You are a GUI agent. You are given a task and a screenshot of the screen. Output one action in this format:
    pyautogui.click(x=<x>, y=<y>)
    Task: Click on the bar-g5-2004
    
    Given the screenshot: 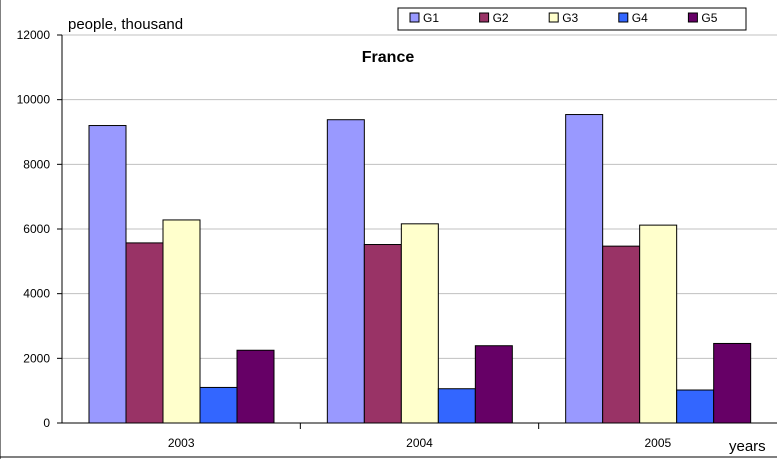 What is the action you would take?
    pyautogui.click(x=493, y=384)
    